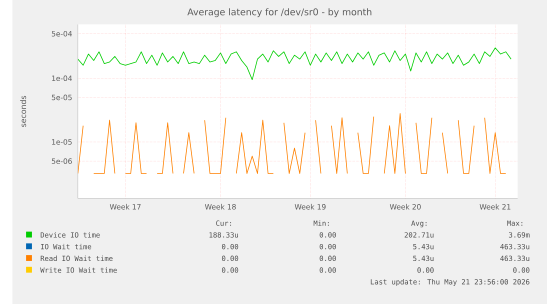 Image resolution: width=547 pixels, height=304 pixels. What do you see at coordinates (279, 13) in the screenshot?
I see `chart-title: Average latency for /dev/sr0 - by month` at bounding box center [279, 13].